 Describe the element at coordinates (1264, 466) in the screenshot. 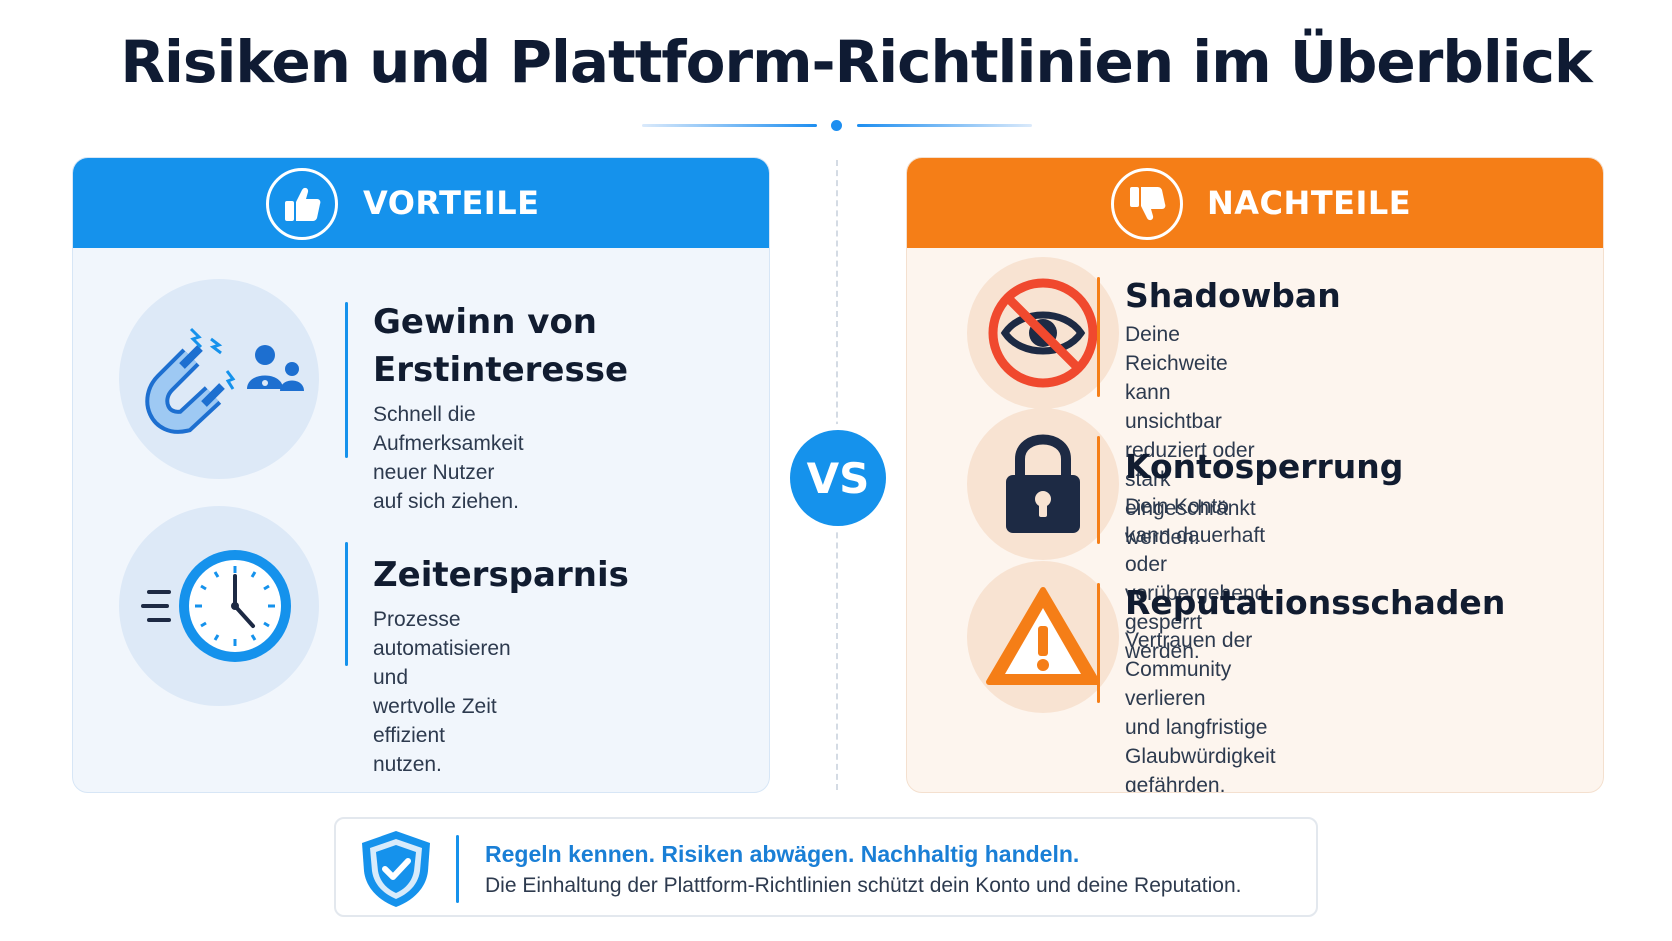

I see `disadvantage-title: Kontosperrung` at that location.